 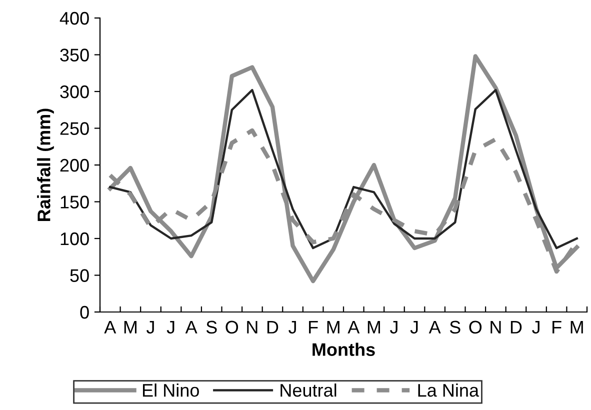 I want to click on y-tick-label: 250, so click(x=74, y=128).